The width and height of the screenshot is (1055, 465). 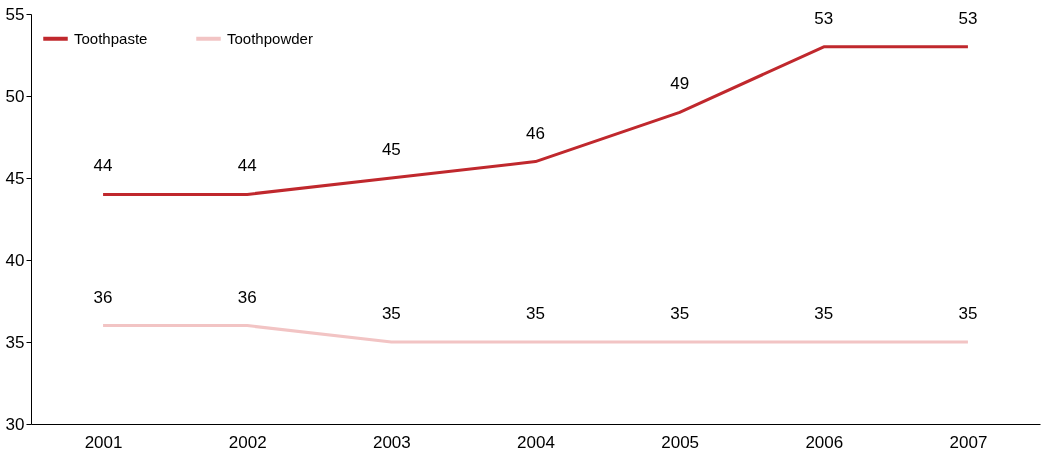 What do you see at coordinates (15, 260) in the screenshot?
I see `y-tick-label: 40` at bounding box center [15, 260].